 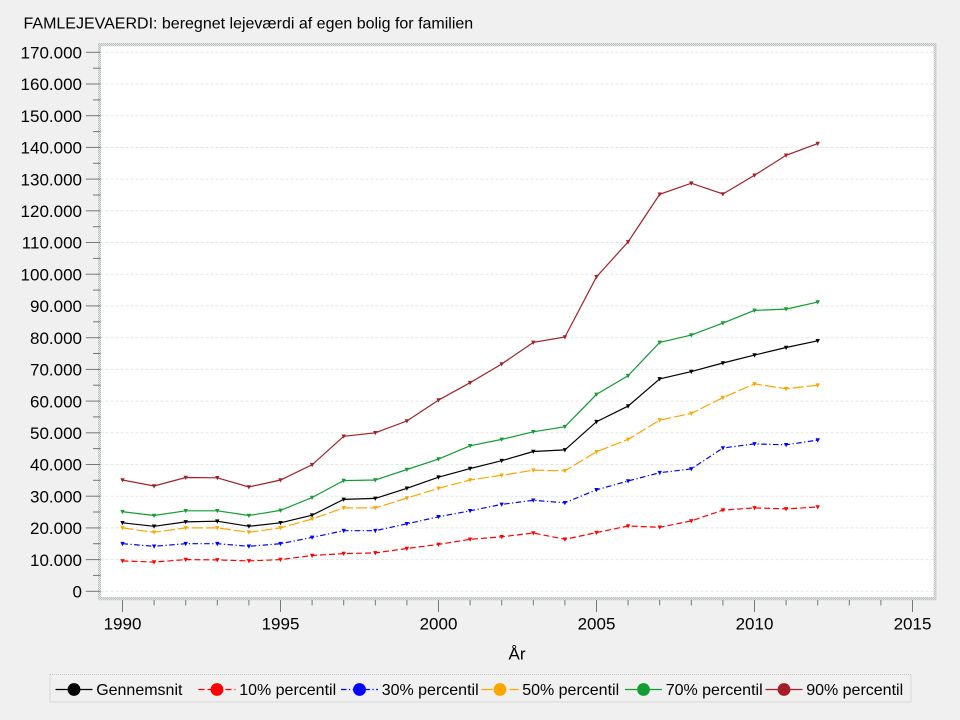 What do you see at coordinates (517, 654) in the screenshot?
I see `svg-text: År` at bounding box center [517, 654].